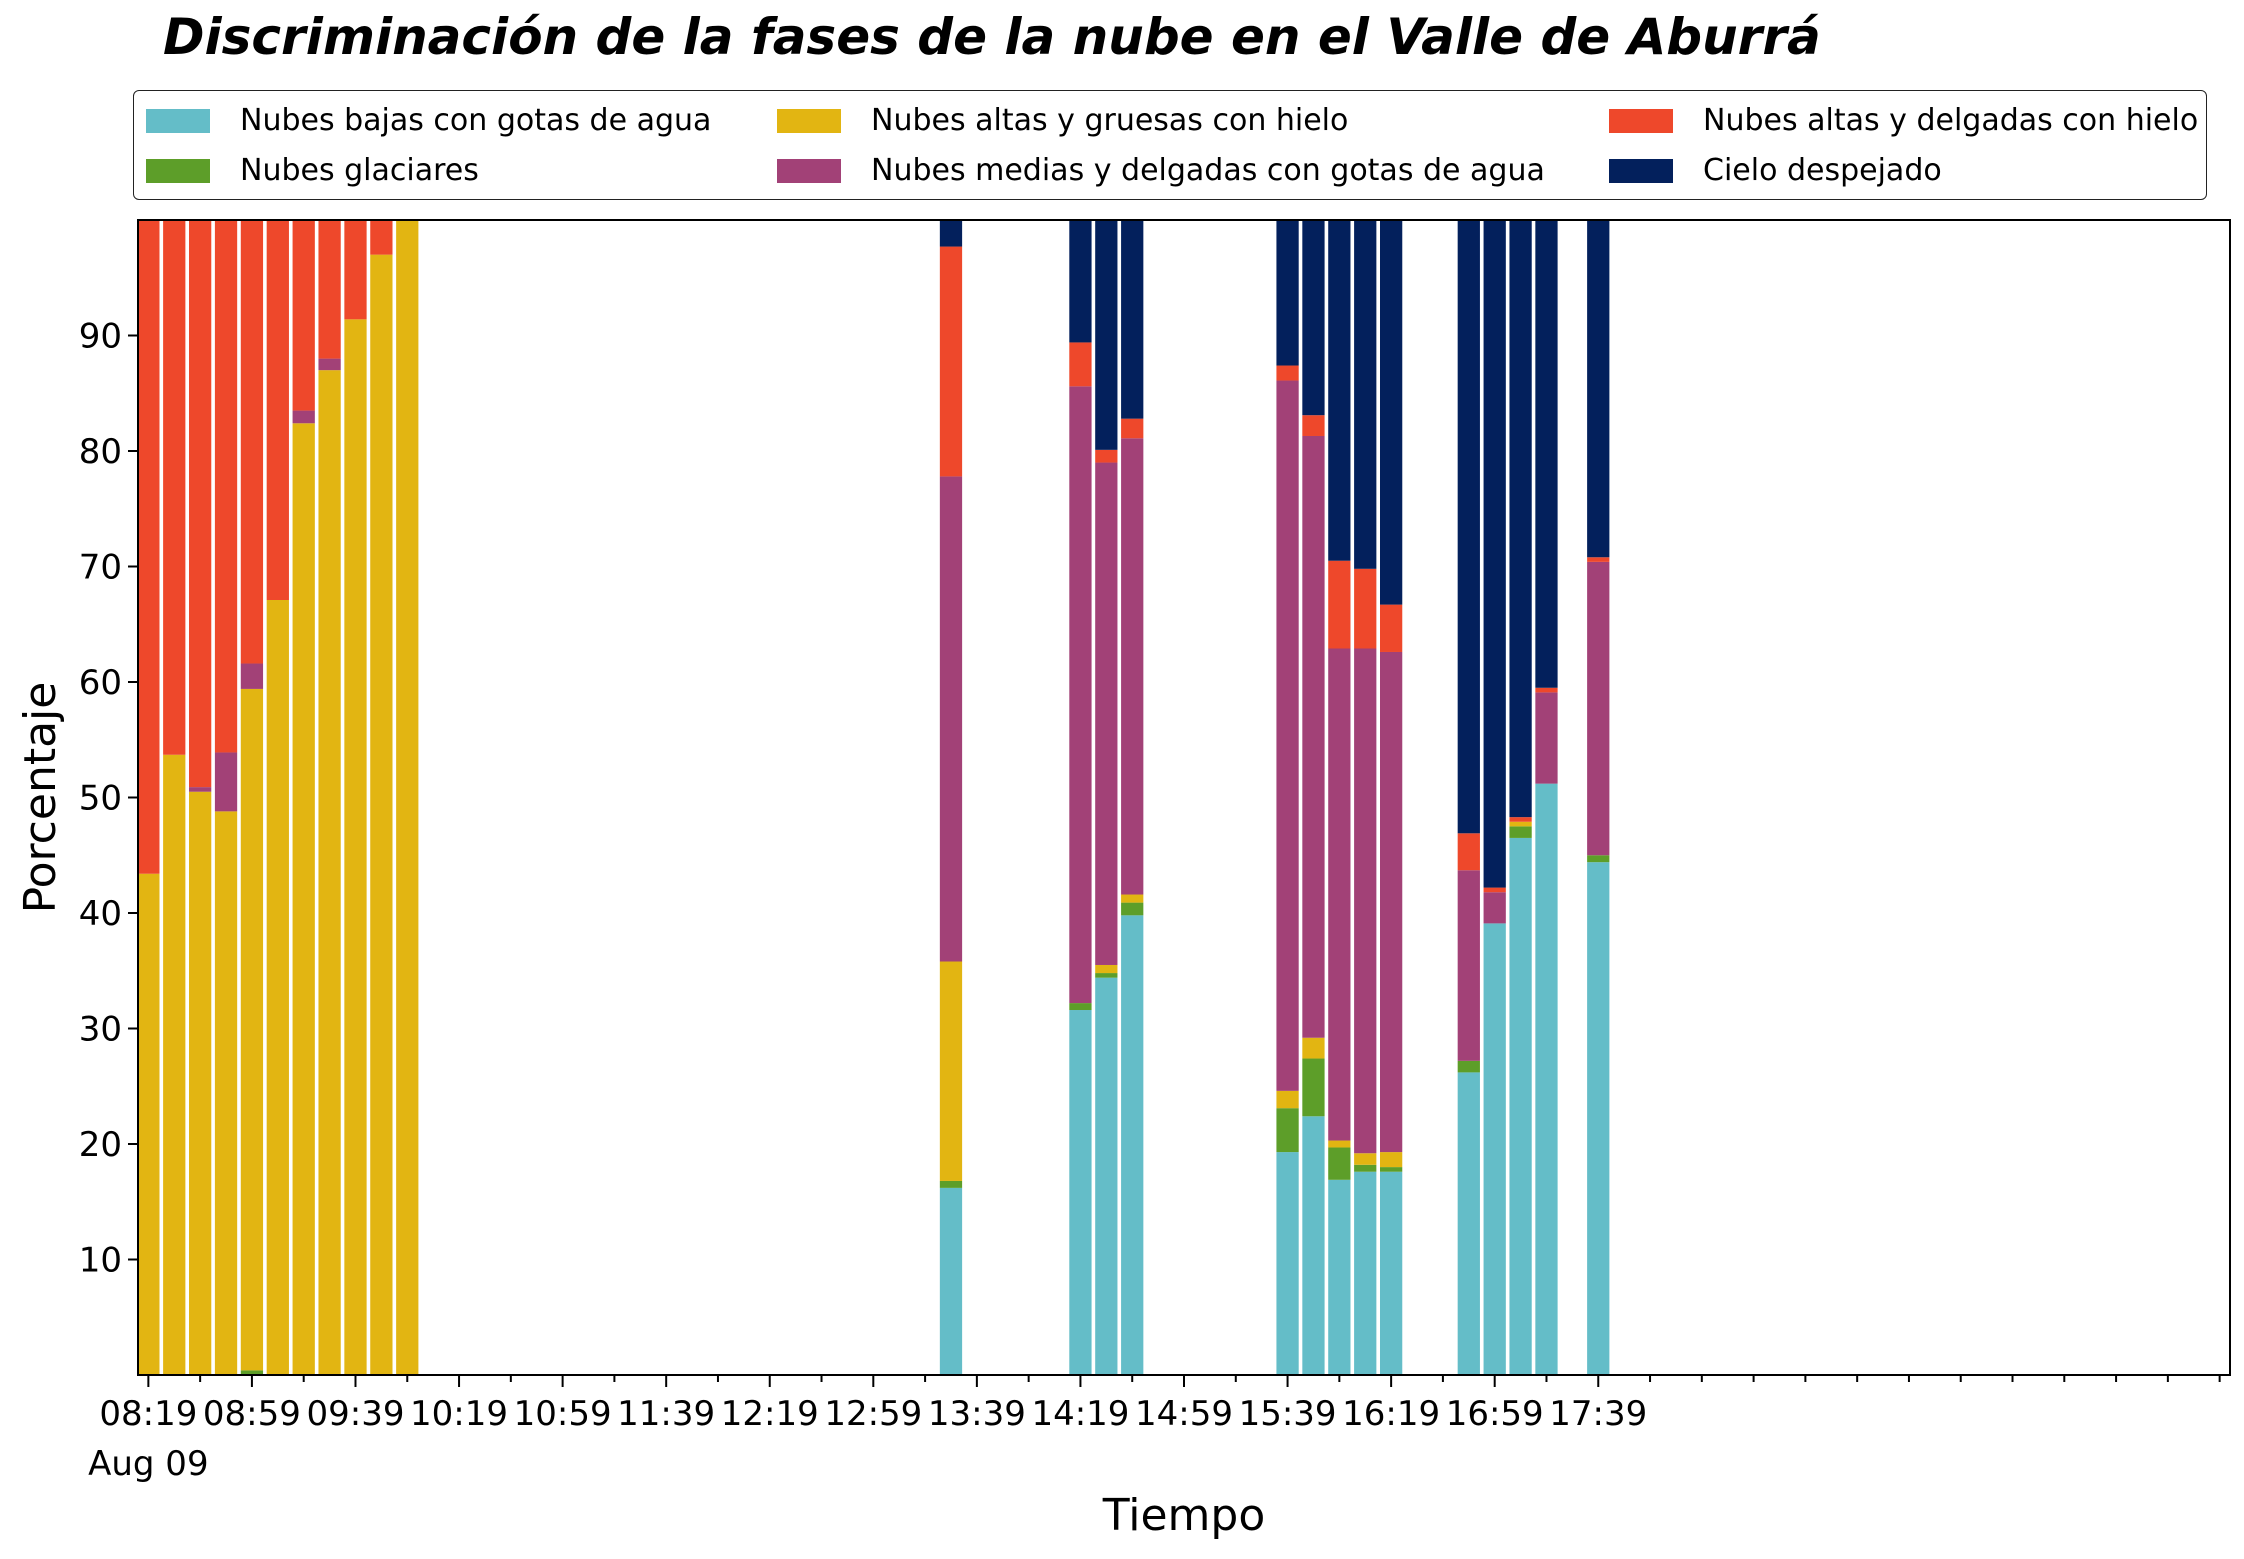 The image size is (2244, 1559). I want to click on x-tick-label-1339: 13:39, so click(977, 1414).